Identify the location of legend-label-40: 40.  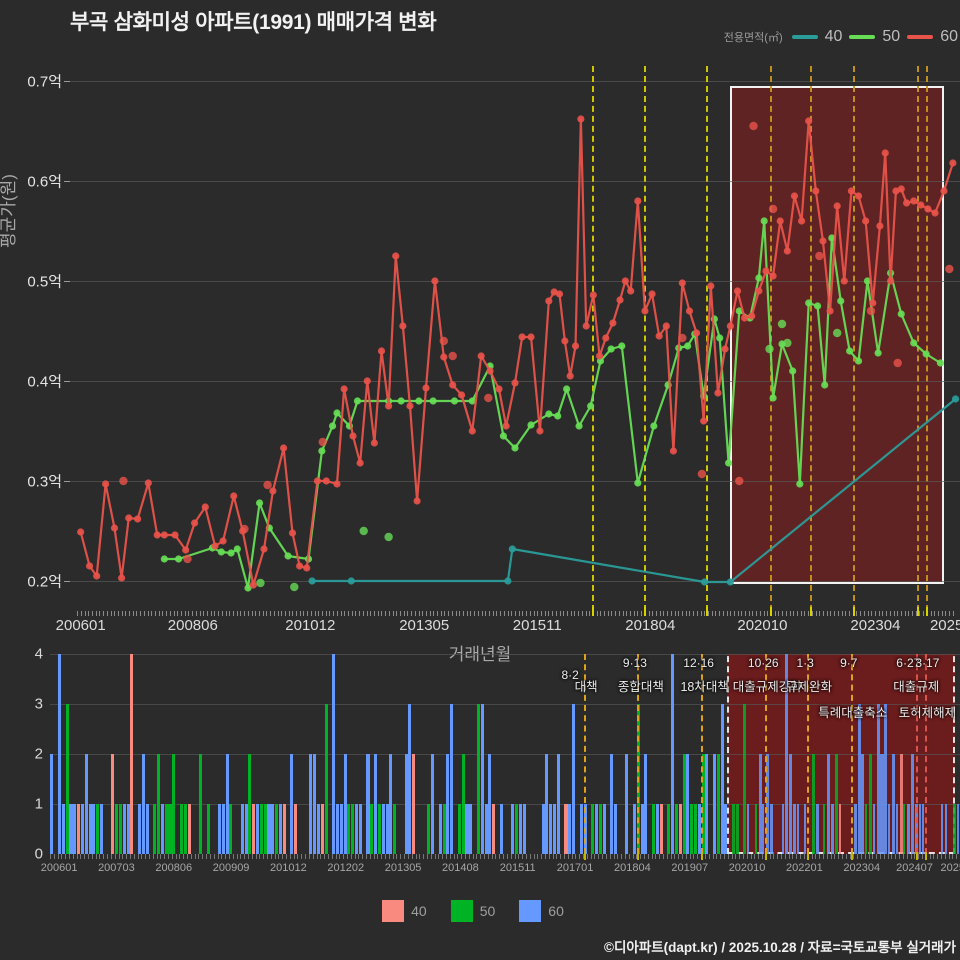
(833, 36).